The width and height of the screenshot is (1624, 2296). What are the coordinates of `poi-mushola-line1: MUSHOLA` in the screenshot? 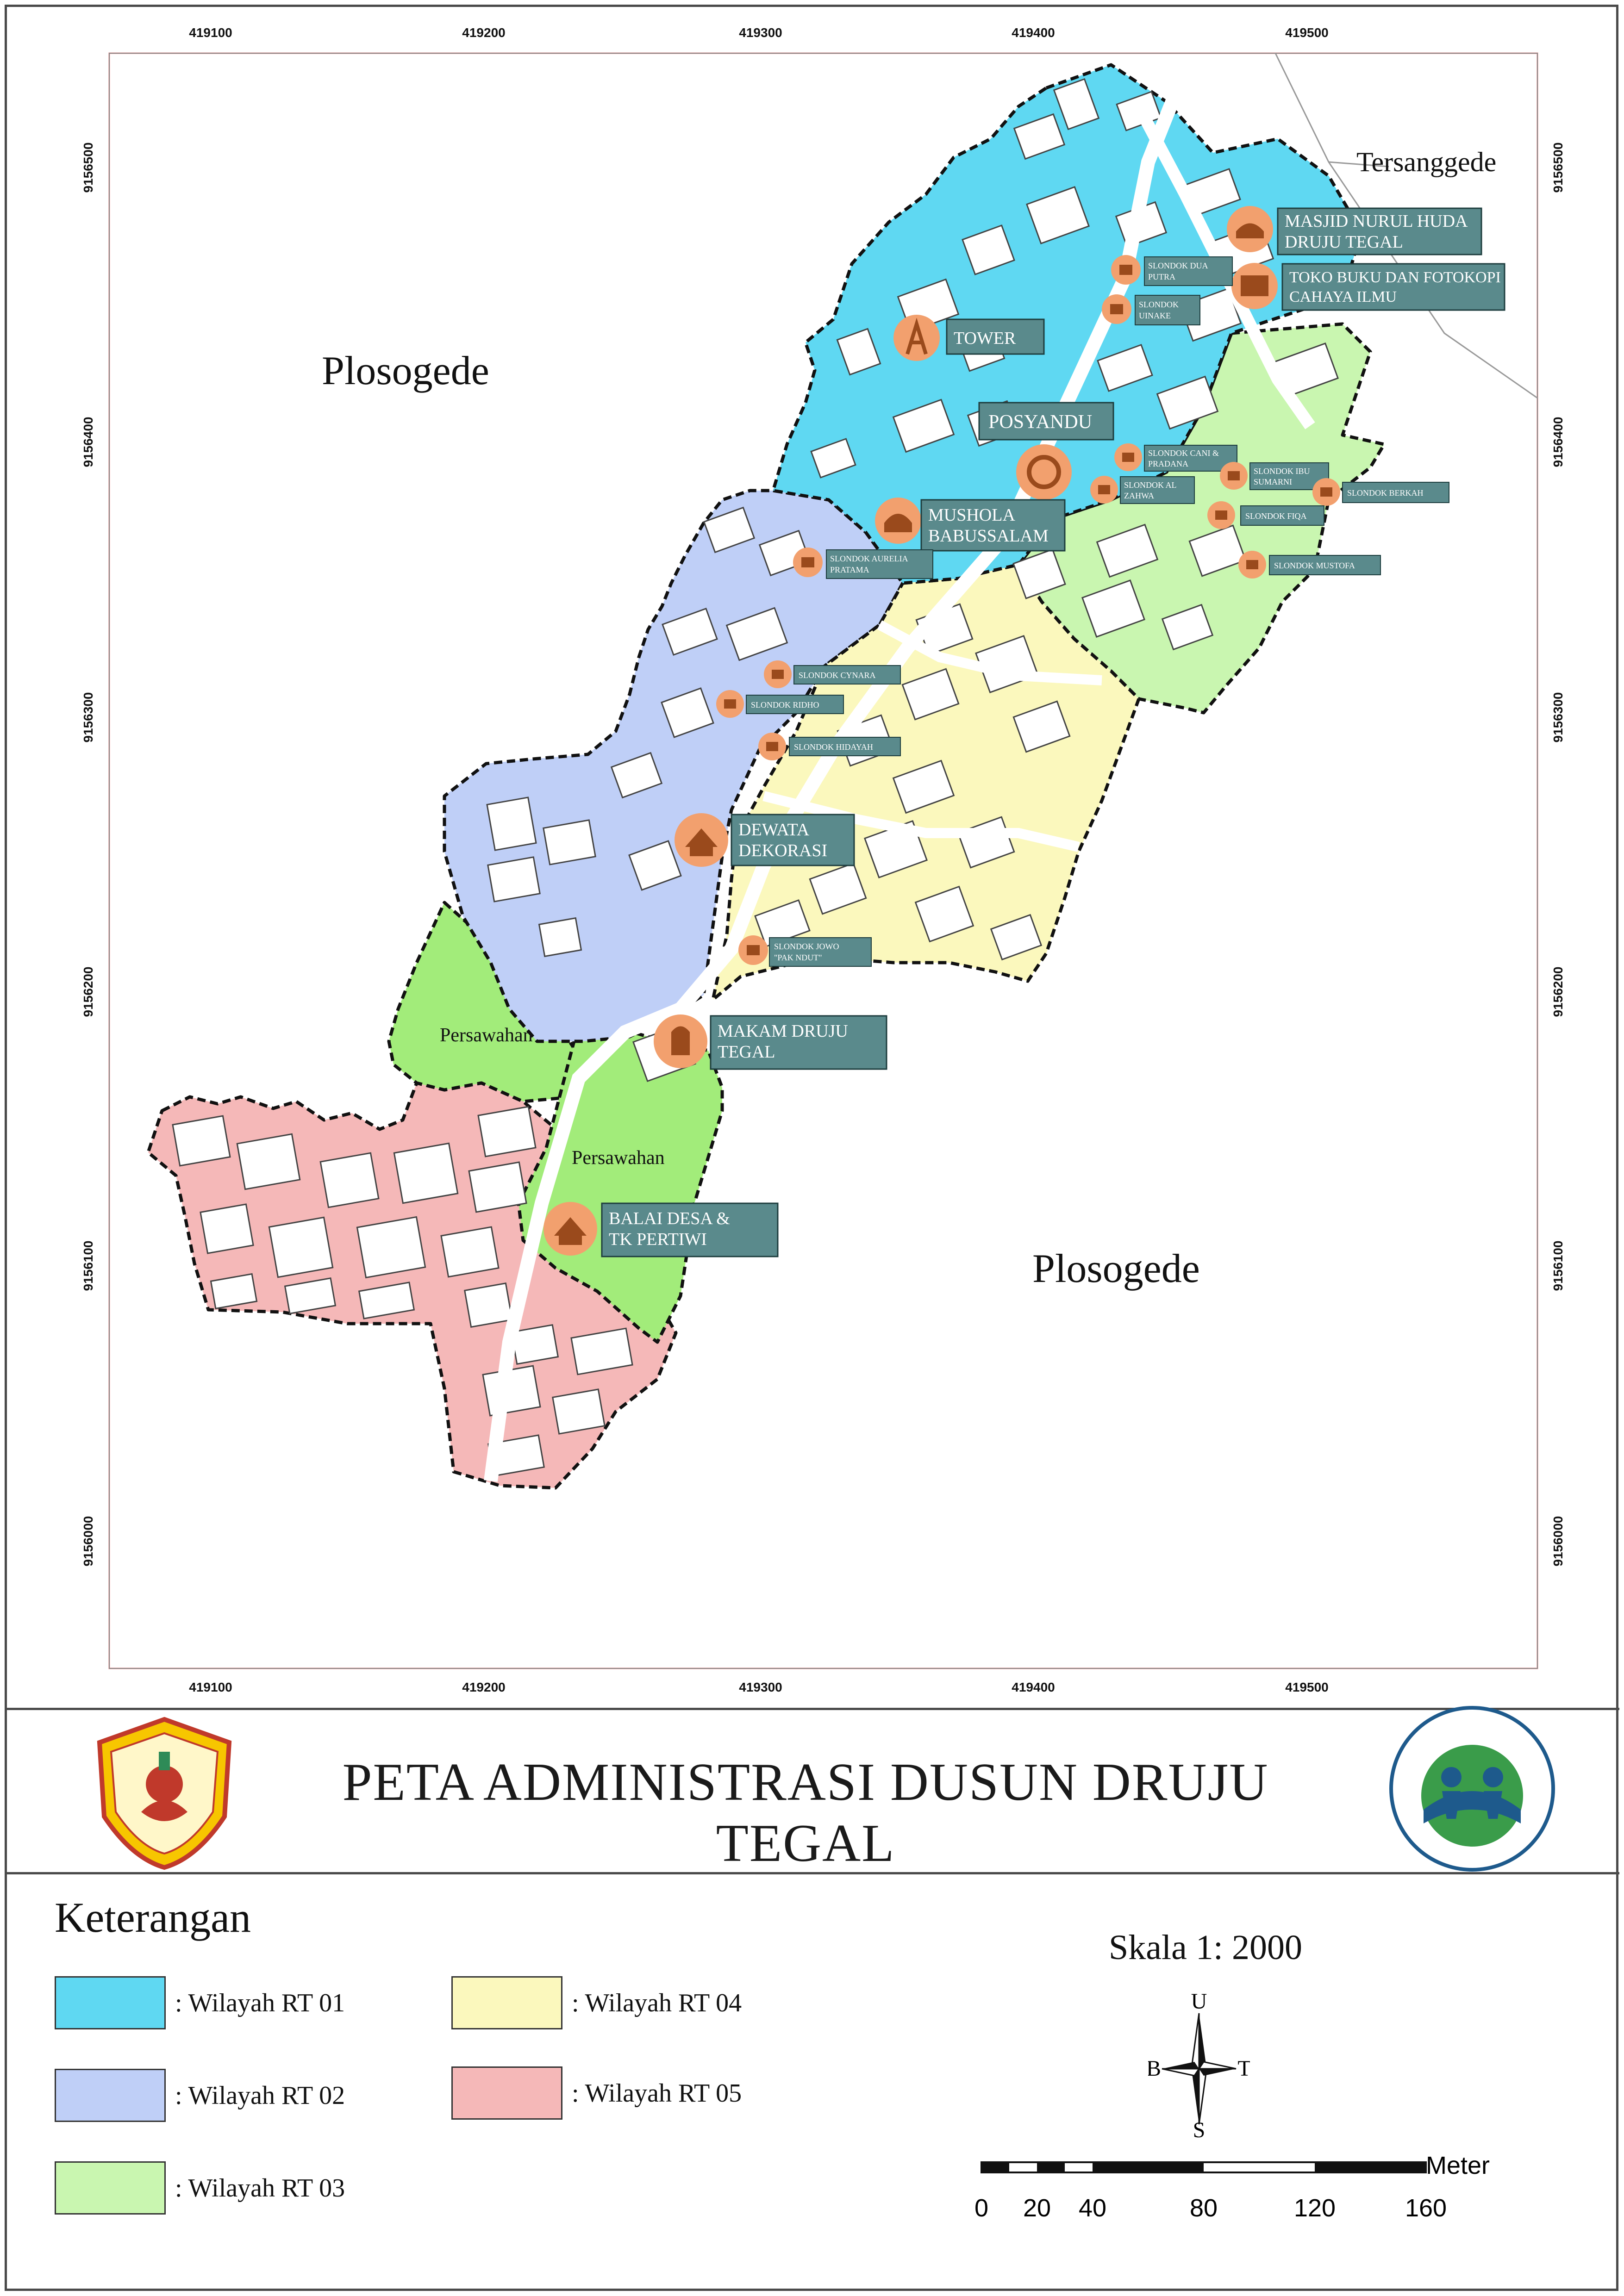 It's located at (971, 515).